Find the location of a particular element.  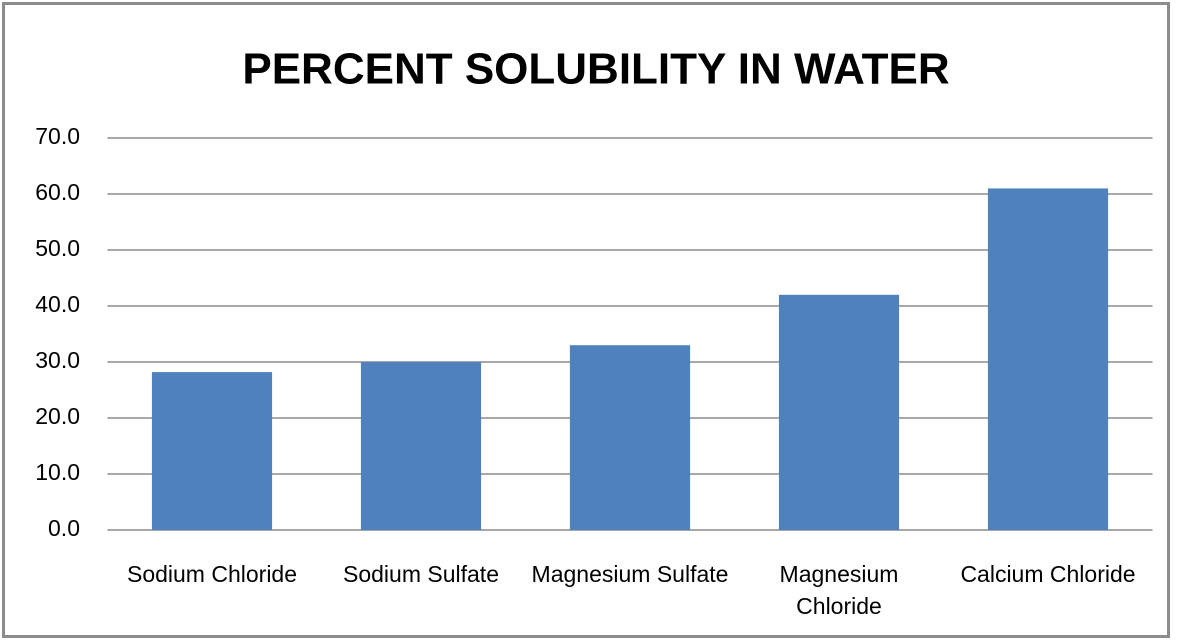

x-tick-label: Magnesium Sulfate is located at coordinates (630, 574).